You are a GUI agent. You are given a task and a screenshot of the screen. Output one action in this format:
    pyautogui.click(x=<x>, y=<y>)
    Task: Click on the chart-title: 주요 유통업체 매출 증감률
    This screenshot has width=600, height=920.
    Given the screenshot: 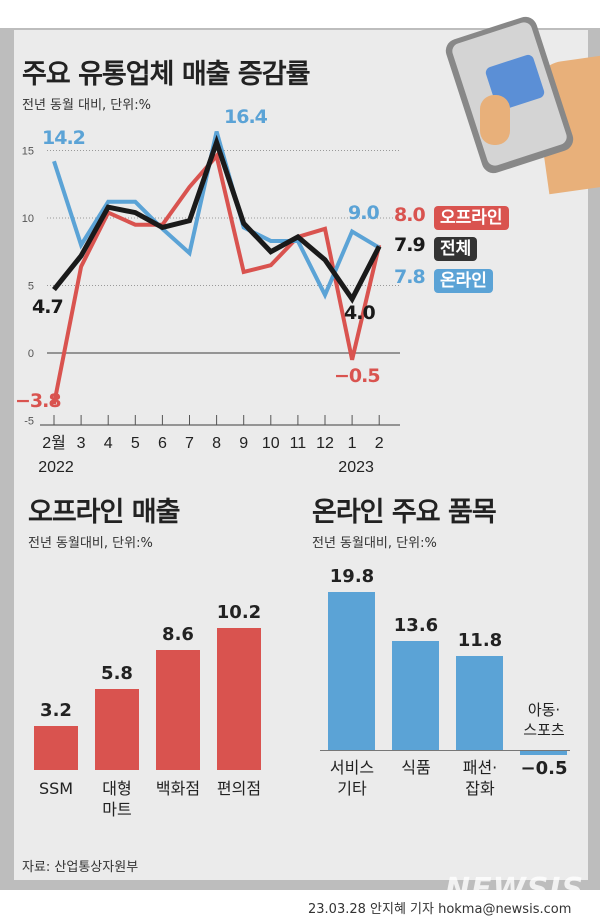 What is the action you would take?
    pyautogui.click(x=166, y=74)
    